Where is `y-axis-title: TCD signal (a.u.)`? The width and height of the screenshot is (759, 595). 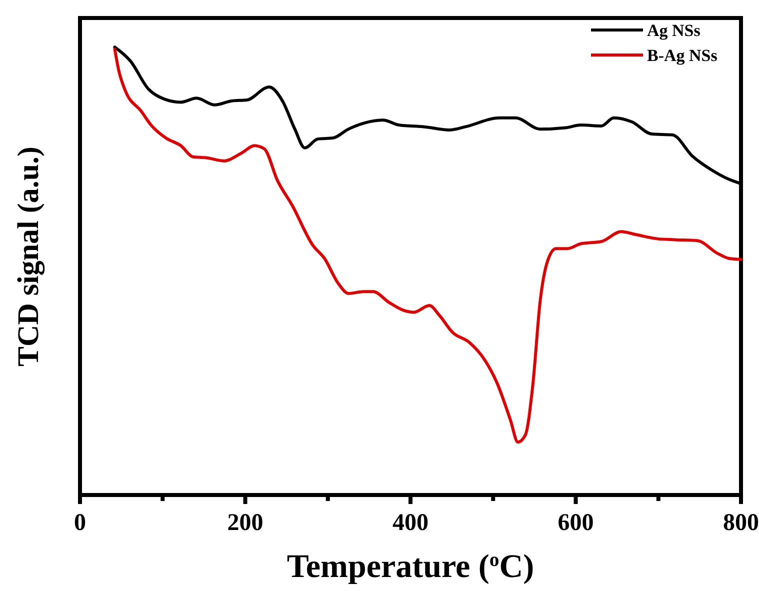
y-axis-title: TCD signal (a.u.) is located at coordinates (28, 256).